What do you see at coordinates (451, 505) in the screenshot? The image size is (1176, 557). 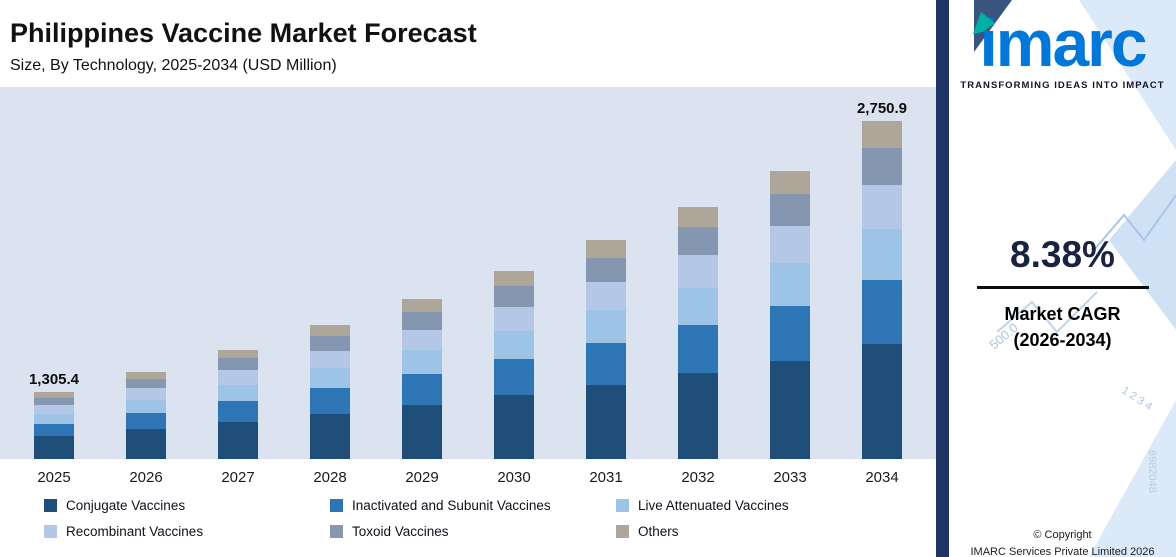 I see `legend-label: Inactivated and Subunit Vaccines` at bounding box center [451, 505].